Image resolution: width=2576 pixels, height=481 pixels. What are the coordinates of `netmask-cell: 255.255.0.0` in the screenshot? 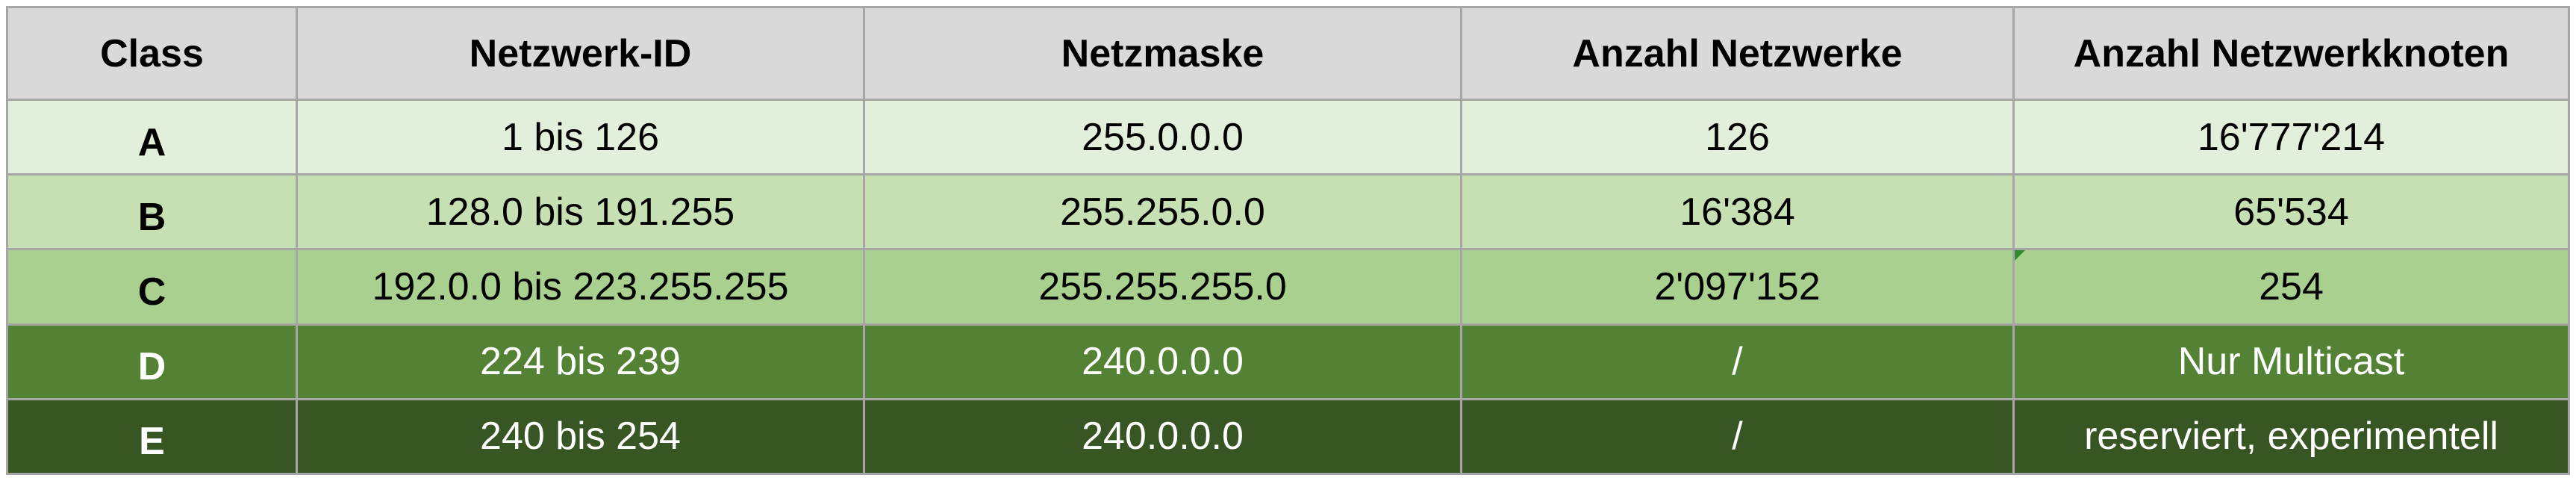 It's located at (1162, 212).